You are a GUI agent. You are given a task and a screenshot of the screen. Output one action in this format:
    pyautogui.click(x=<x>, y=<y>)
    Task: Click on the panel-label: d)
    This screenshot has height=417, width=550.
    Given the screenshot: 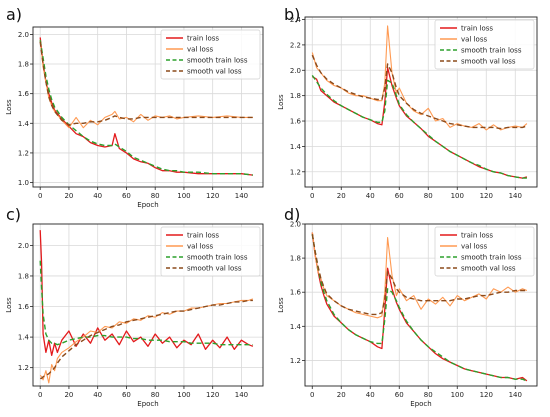 What is the action you would take?
    pyautogui.click(x=292, y=214)
    